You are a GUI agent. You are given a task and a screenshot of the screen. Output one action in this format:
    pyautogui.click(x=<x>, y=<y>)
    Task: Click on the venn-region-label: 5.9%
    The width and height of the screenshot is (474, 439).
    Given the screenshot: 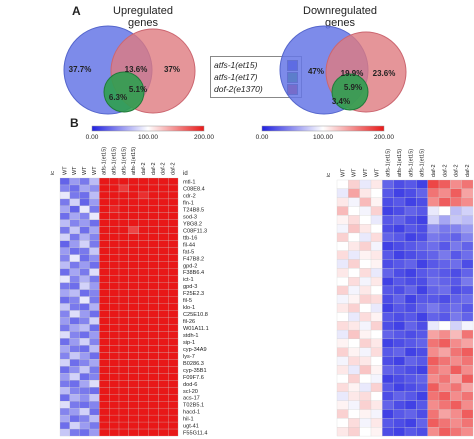 What is the action you would take?
    pyautogui.click(x=353, y=87)
    